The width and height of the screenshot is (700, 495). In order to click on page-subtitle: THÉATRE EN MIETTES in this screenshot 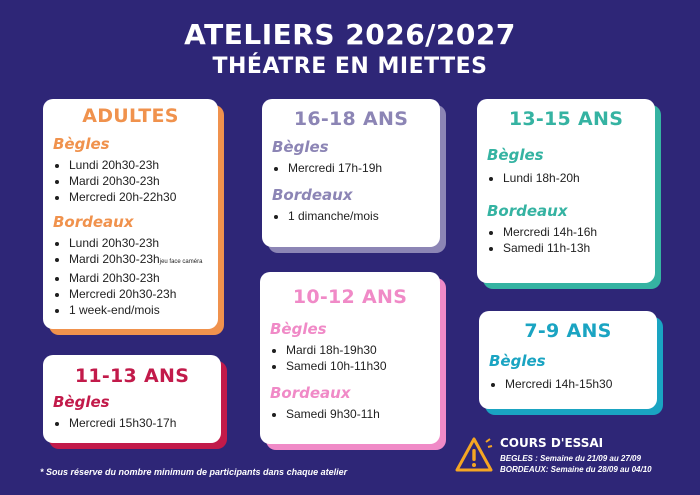, I will do `click(350, 66)`.